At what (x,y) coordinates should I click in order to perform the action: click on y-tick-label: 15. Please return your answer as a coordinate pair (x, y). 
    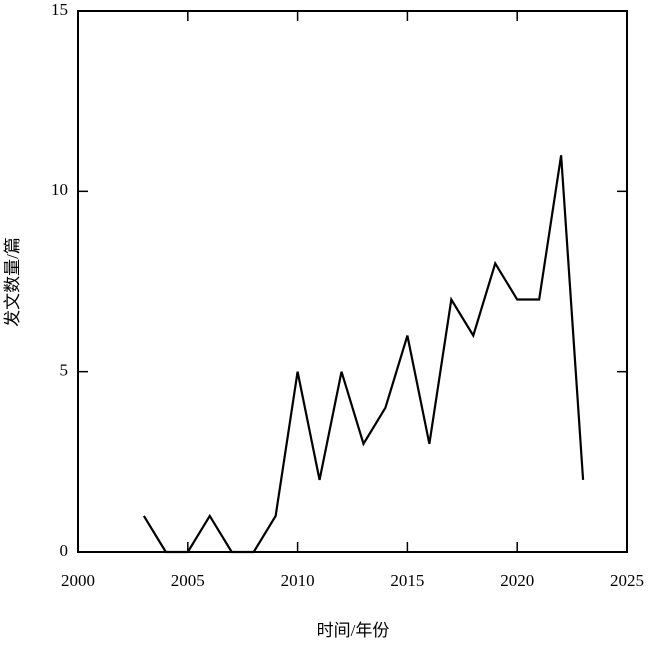
    Looking at the image, I should click on (59, 9).